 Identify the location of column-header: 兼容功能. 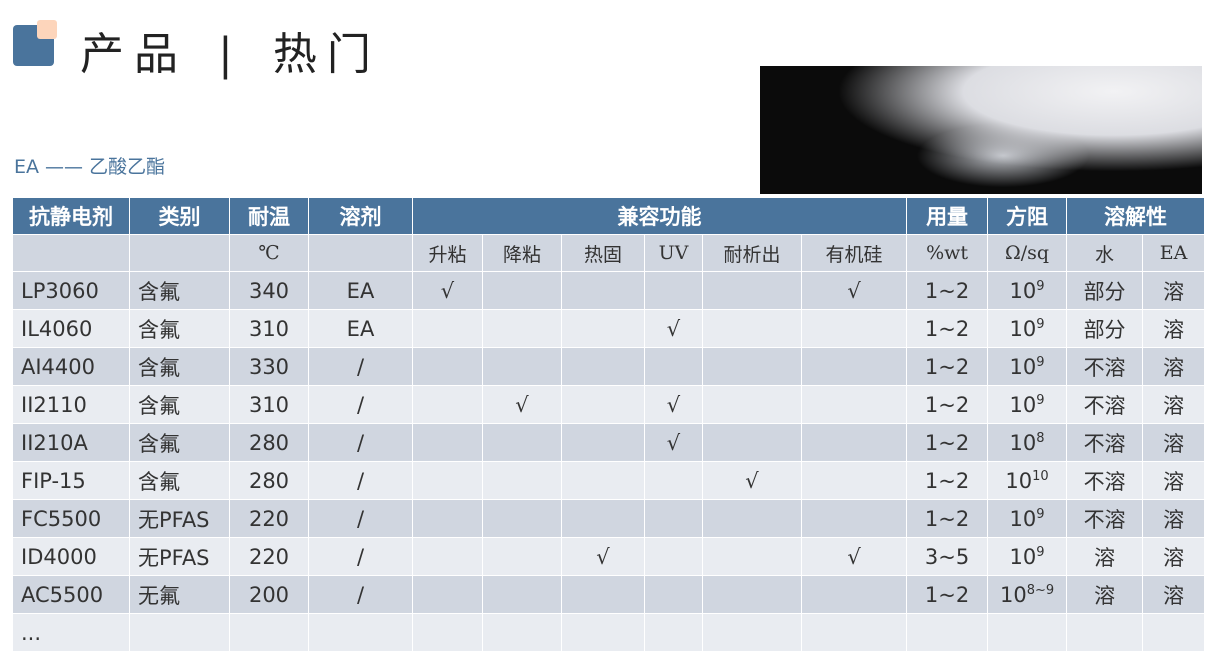
(659, 216).